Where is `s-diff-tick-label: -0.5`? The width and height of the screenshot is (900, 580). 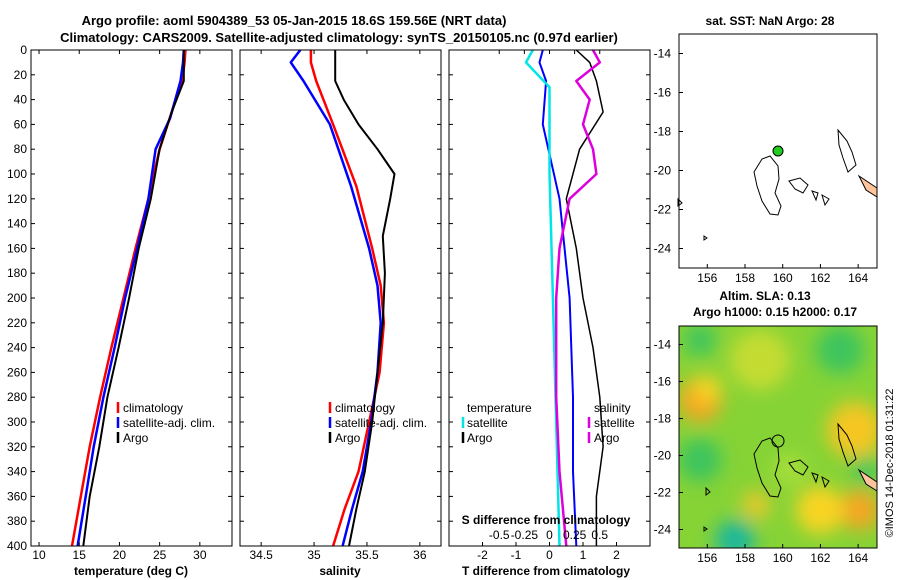
s-diff-tick-label: -0.5 is located at coordinates (499, 535).